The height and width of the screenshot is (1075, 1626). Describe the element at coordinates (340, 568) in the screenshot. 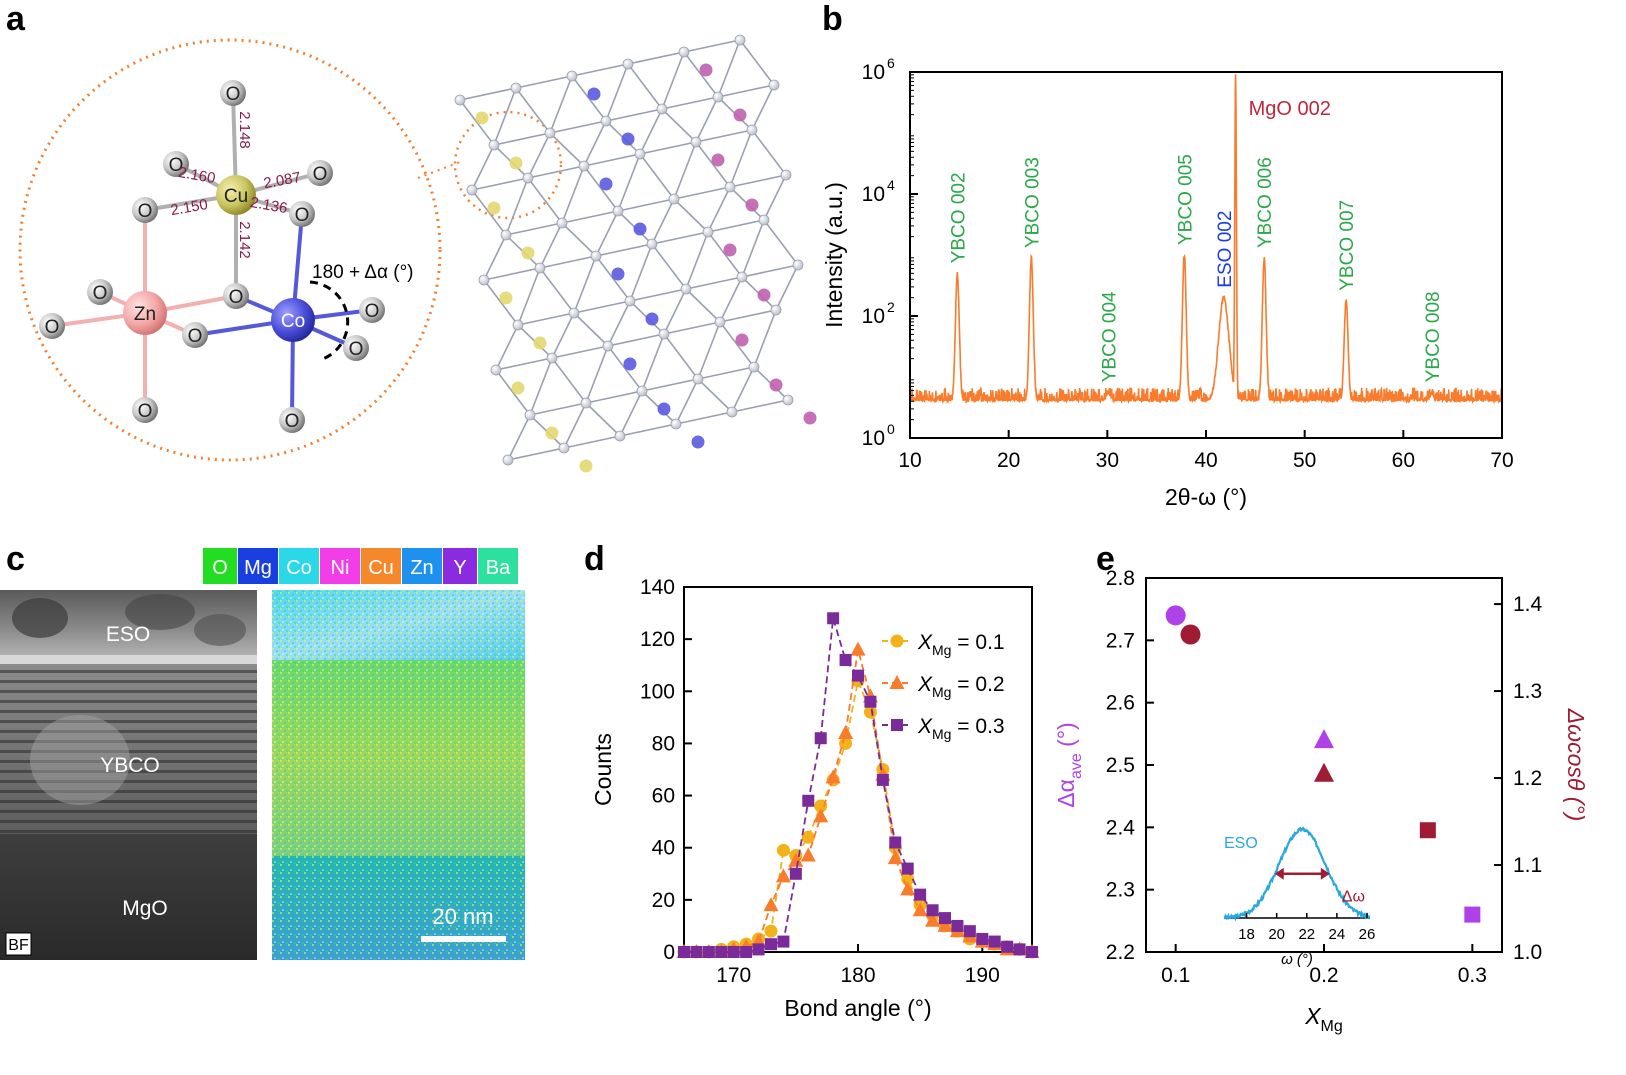

I see `legend-label: Ni` at that location.